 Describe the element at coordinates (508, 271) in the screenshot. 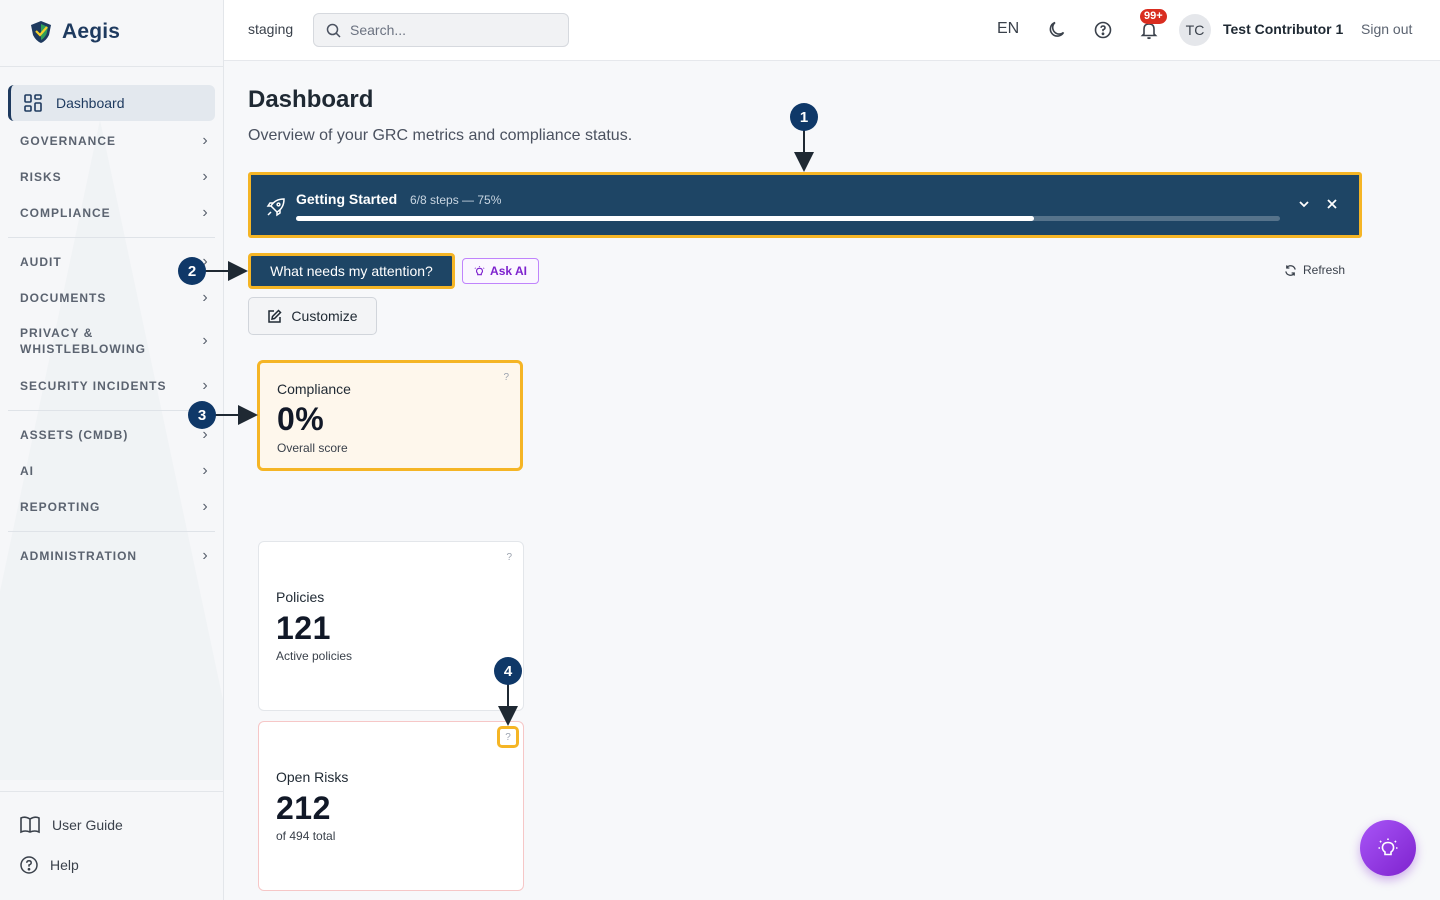

I see `ask-ai-label: Ask AI` at that location.